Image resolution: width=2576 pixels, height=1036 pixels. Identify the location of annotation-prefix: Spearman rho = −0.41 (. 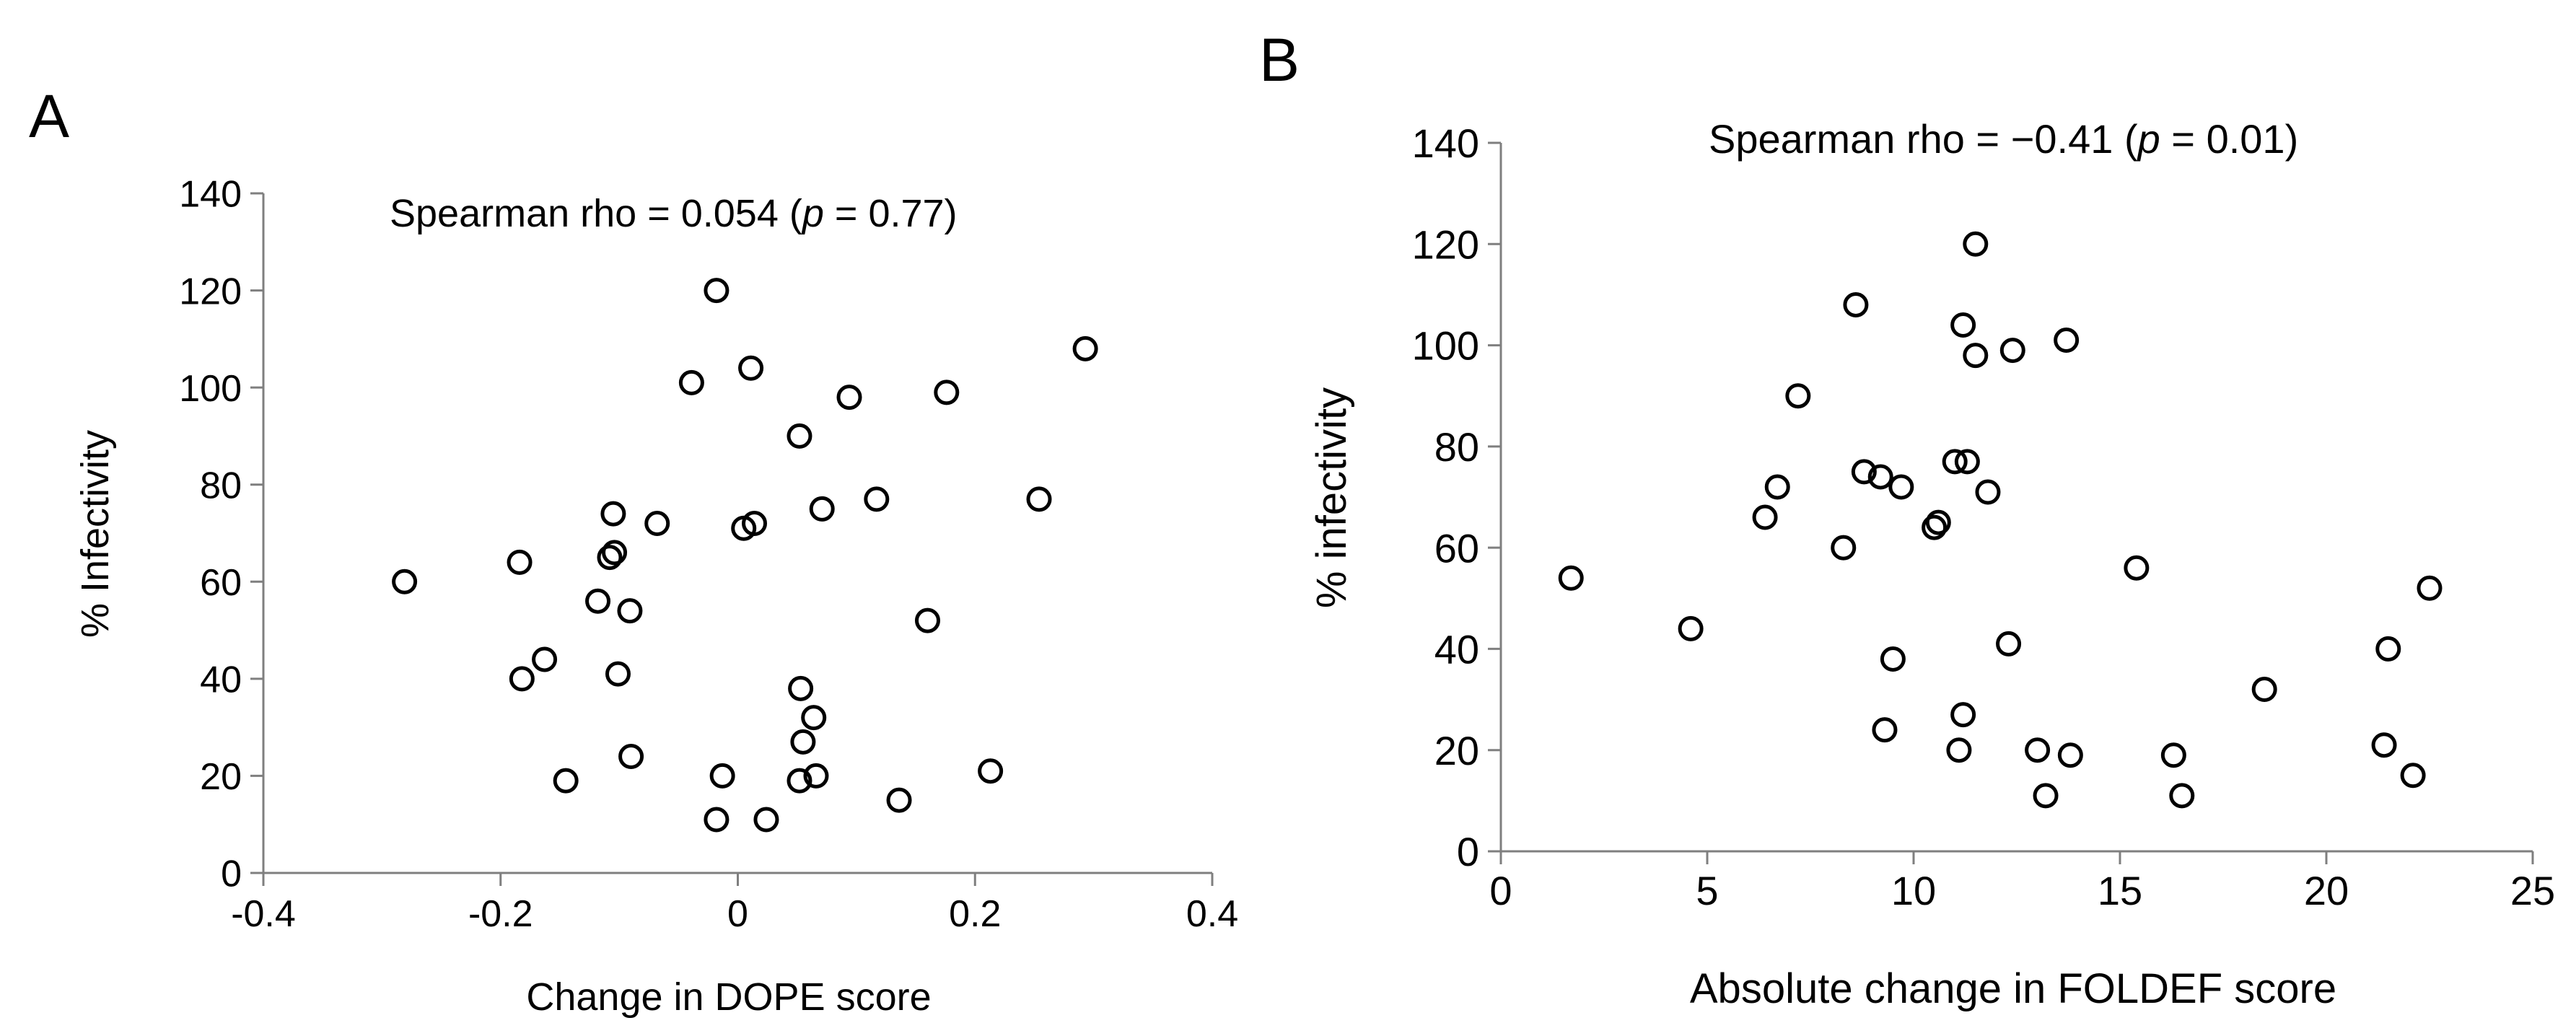
(1924, 139).